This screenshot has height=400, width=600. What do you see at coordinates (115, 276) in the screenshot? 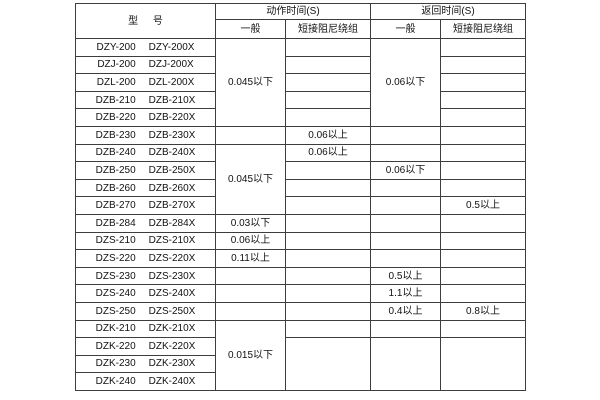
I see `model-name: DZS-230` at bounding box center [115, 276].